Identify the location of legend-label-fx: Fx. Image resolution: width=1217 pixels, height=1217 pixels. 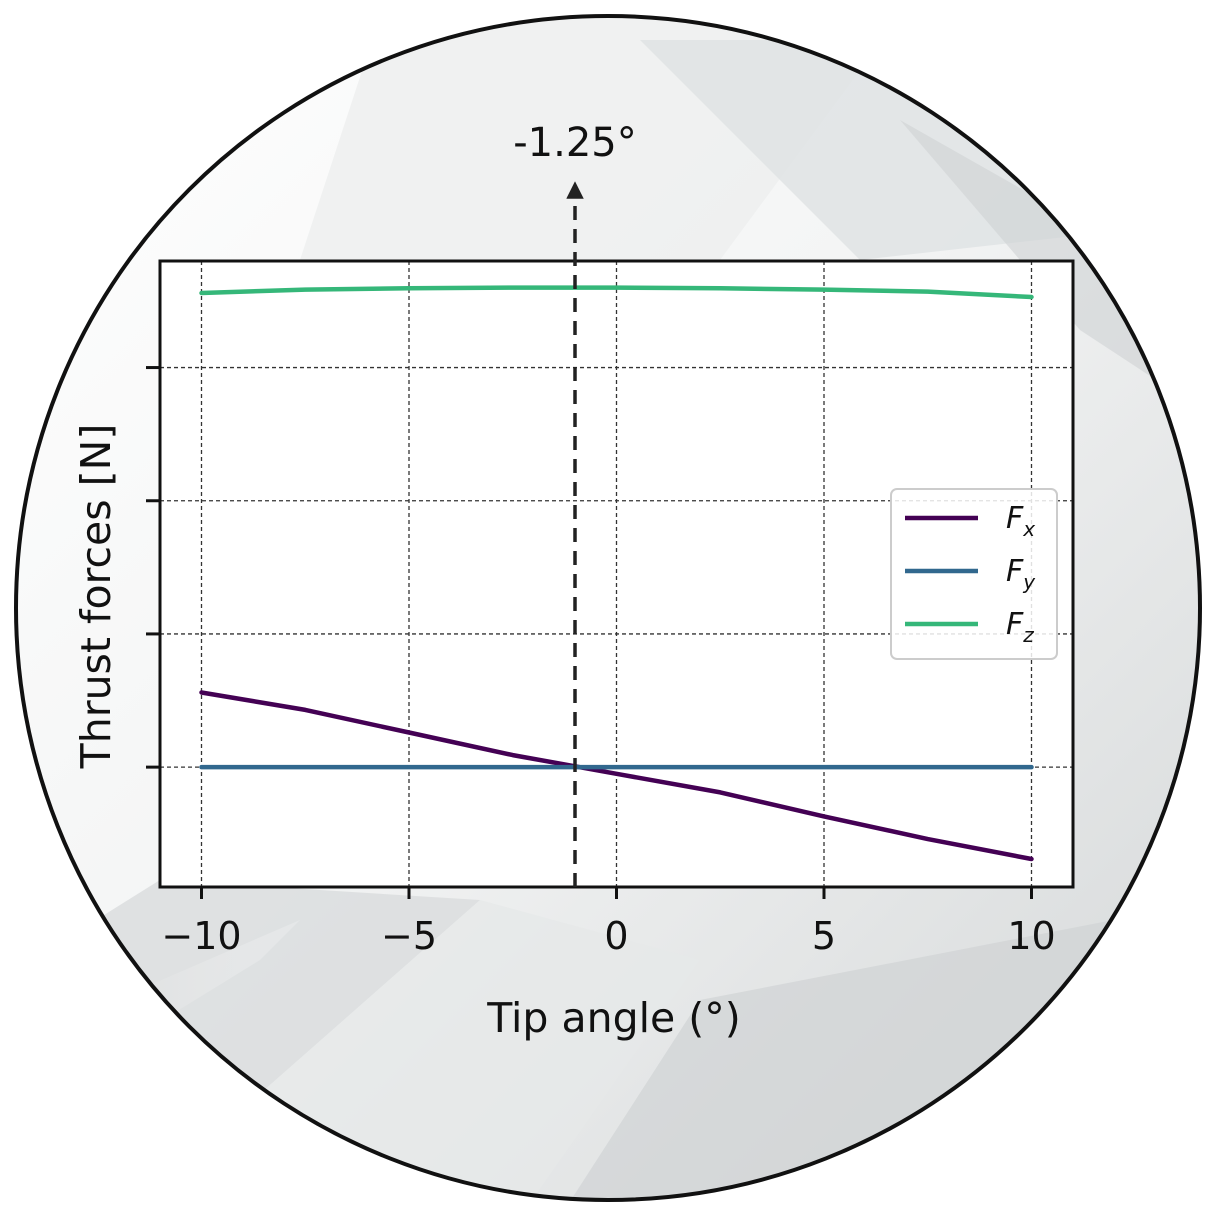
(1020, 521).